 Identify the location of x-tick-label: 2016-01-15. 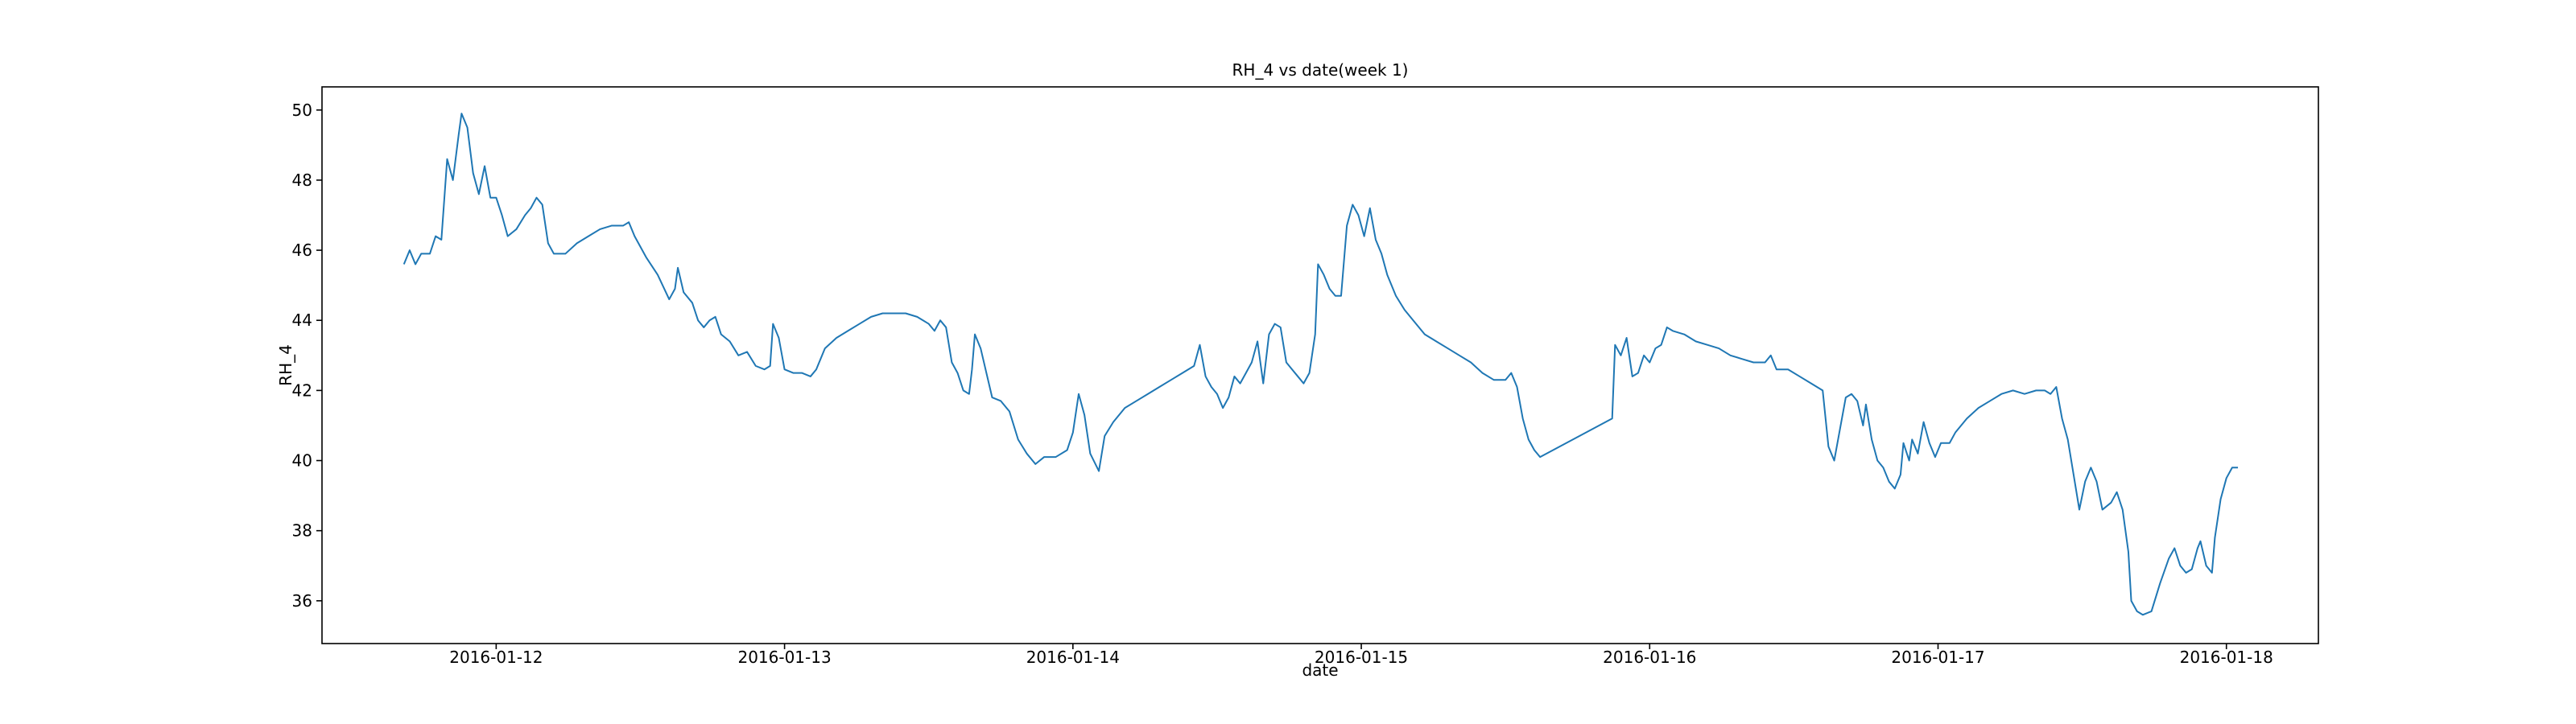
(1361, 657).